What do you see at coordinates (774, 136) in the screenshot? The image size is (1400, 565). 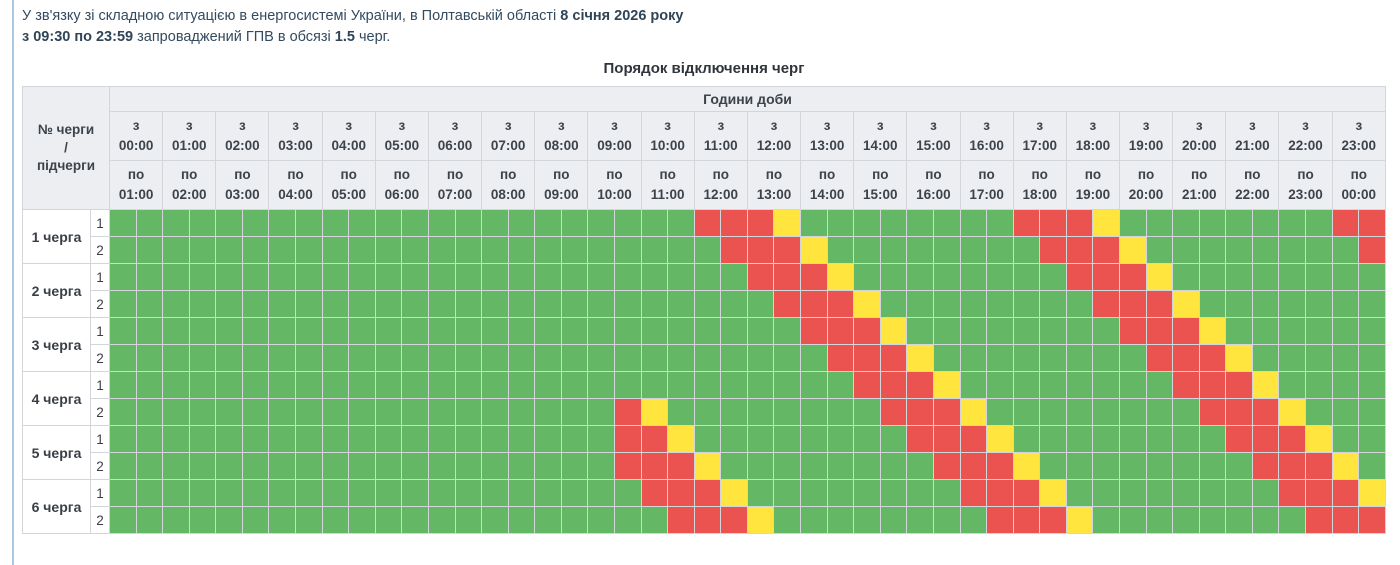 I see `hour-from-cell: з 12:00` at bounding box center [774, 136].